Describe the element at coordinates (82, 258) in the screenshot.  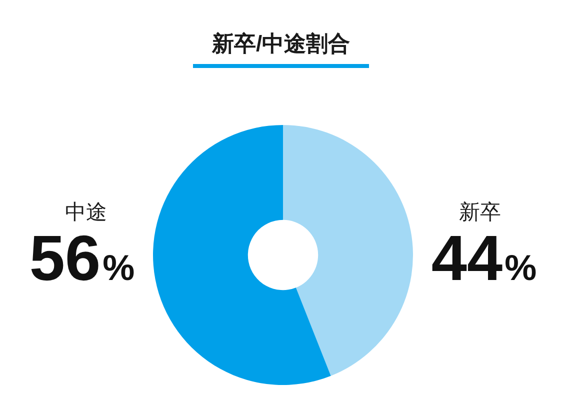
I see `data-label: 56%` at that location.